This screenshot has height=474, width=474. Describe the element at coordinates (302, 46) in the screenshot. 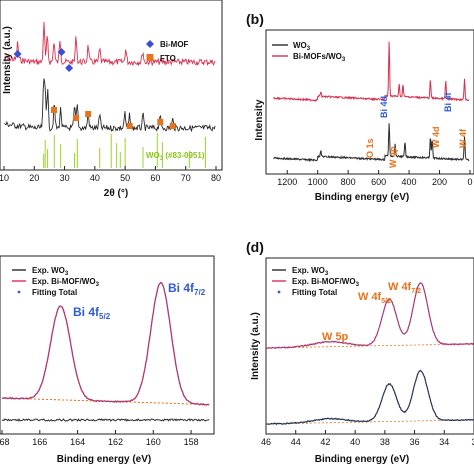

I see `legend-wo3-label: WO3` at that location.